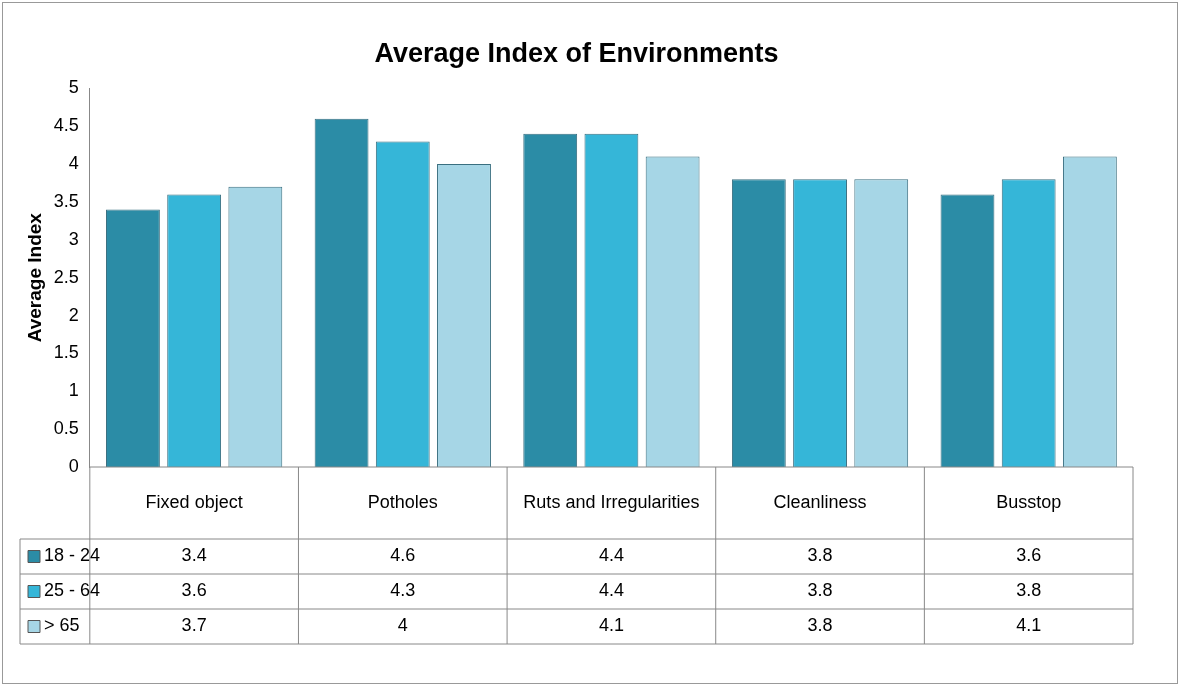 Image resolution: width=1183 pixels, height=689 pixels. Describe the element at coordinates (820, 501) in the screenshot. I see `x-tick-label: Cleanliness` at that location.